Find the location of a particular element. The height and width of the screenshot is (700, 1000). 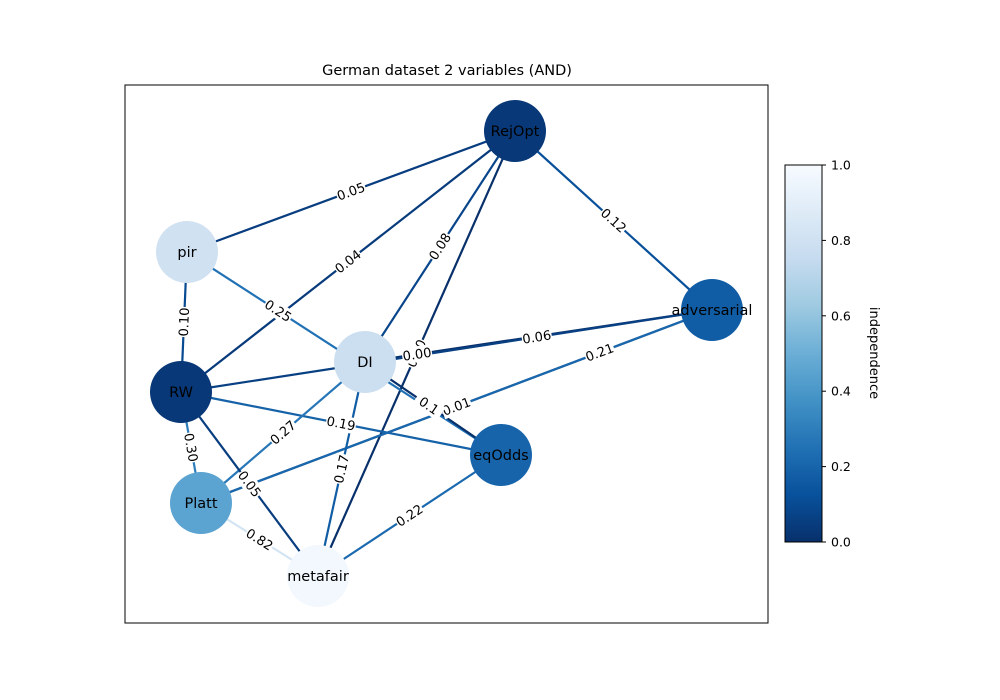

node-DI is located at coordinates (365, 362).